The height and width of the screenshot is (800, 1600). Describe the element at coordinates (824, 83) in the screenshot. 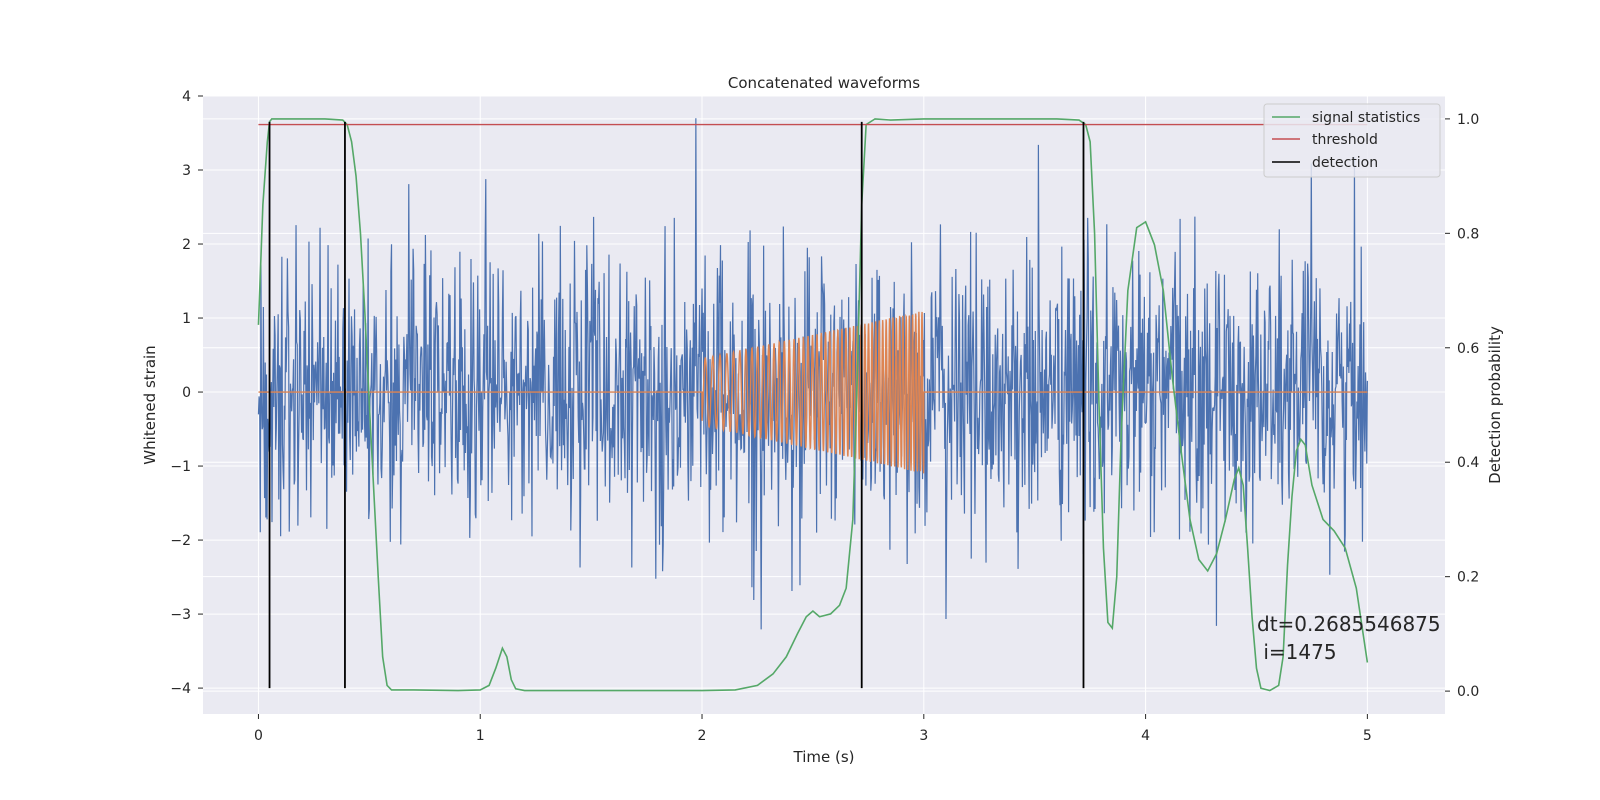

I see `chart-title: Concatenated waveforms` at that location.